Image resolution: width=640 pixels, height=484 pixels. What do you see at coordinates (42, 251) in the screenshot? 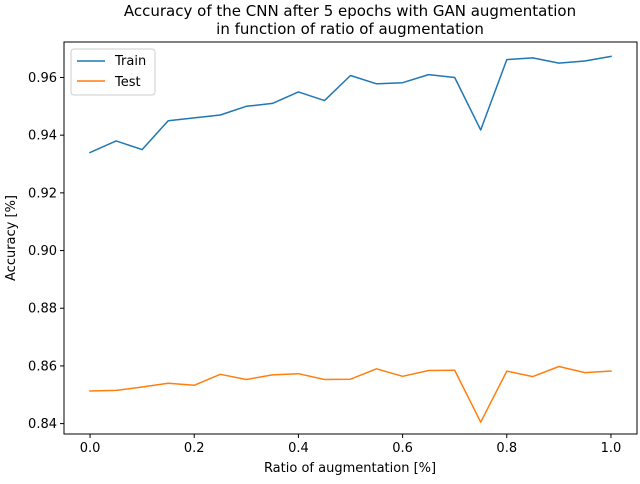
I see `y-tick-label: 0.90` at bounding box center [42, 251].